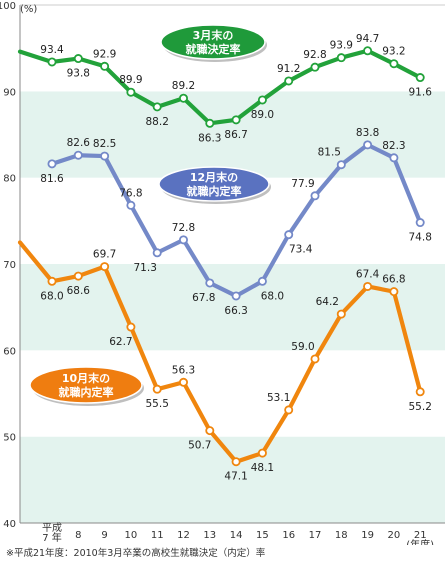 The width and height of the screenshot is (447, 562). What do you see at coordinates (9, 351) in the screenshot?
I see `y-tick-label-60: 60` at bounding box center [9, 351].